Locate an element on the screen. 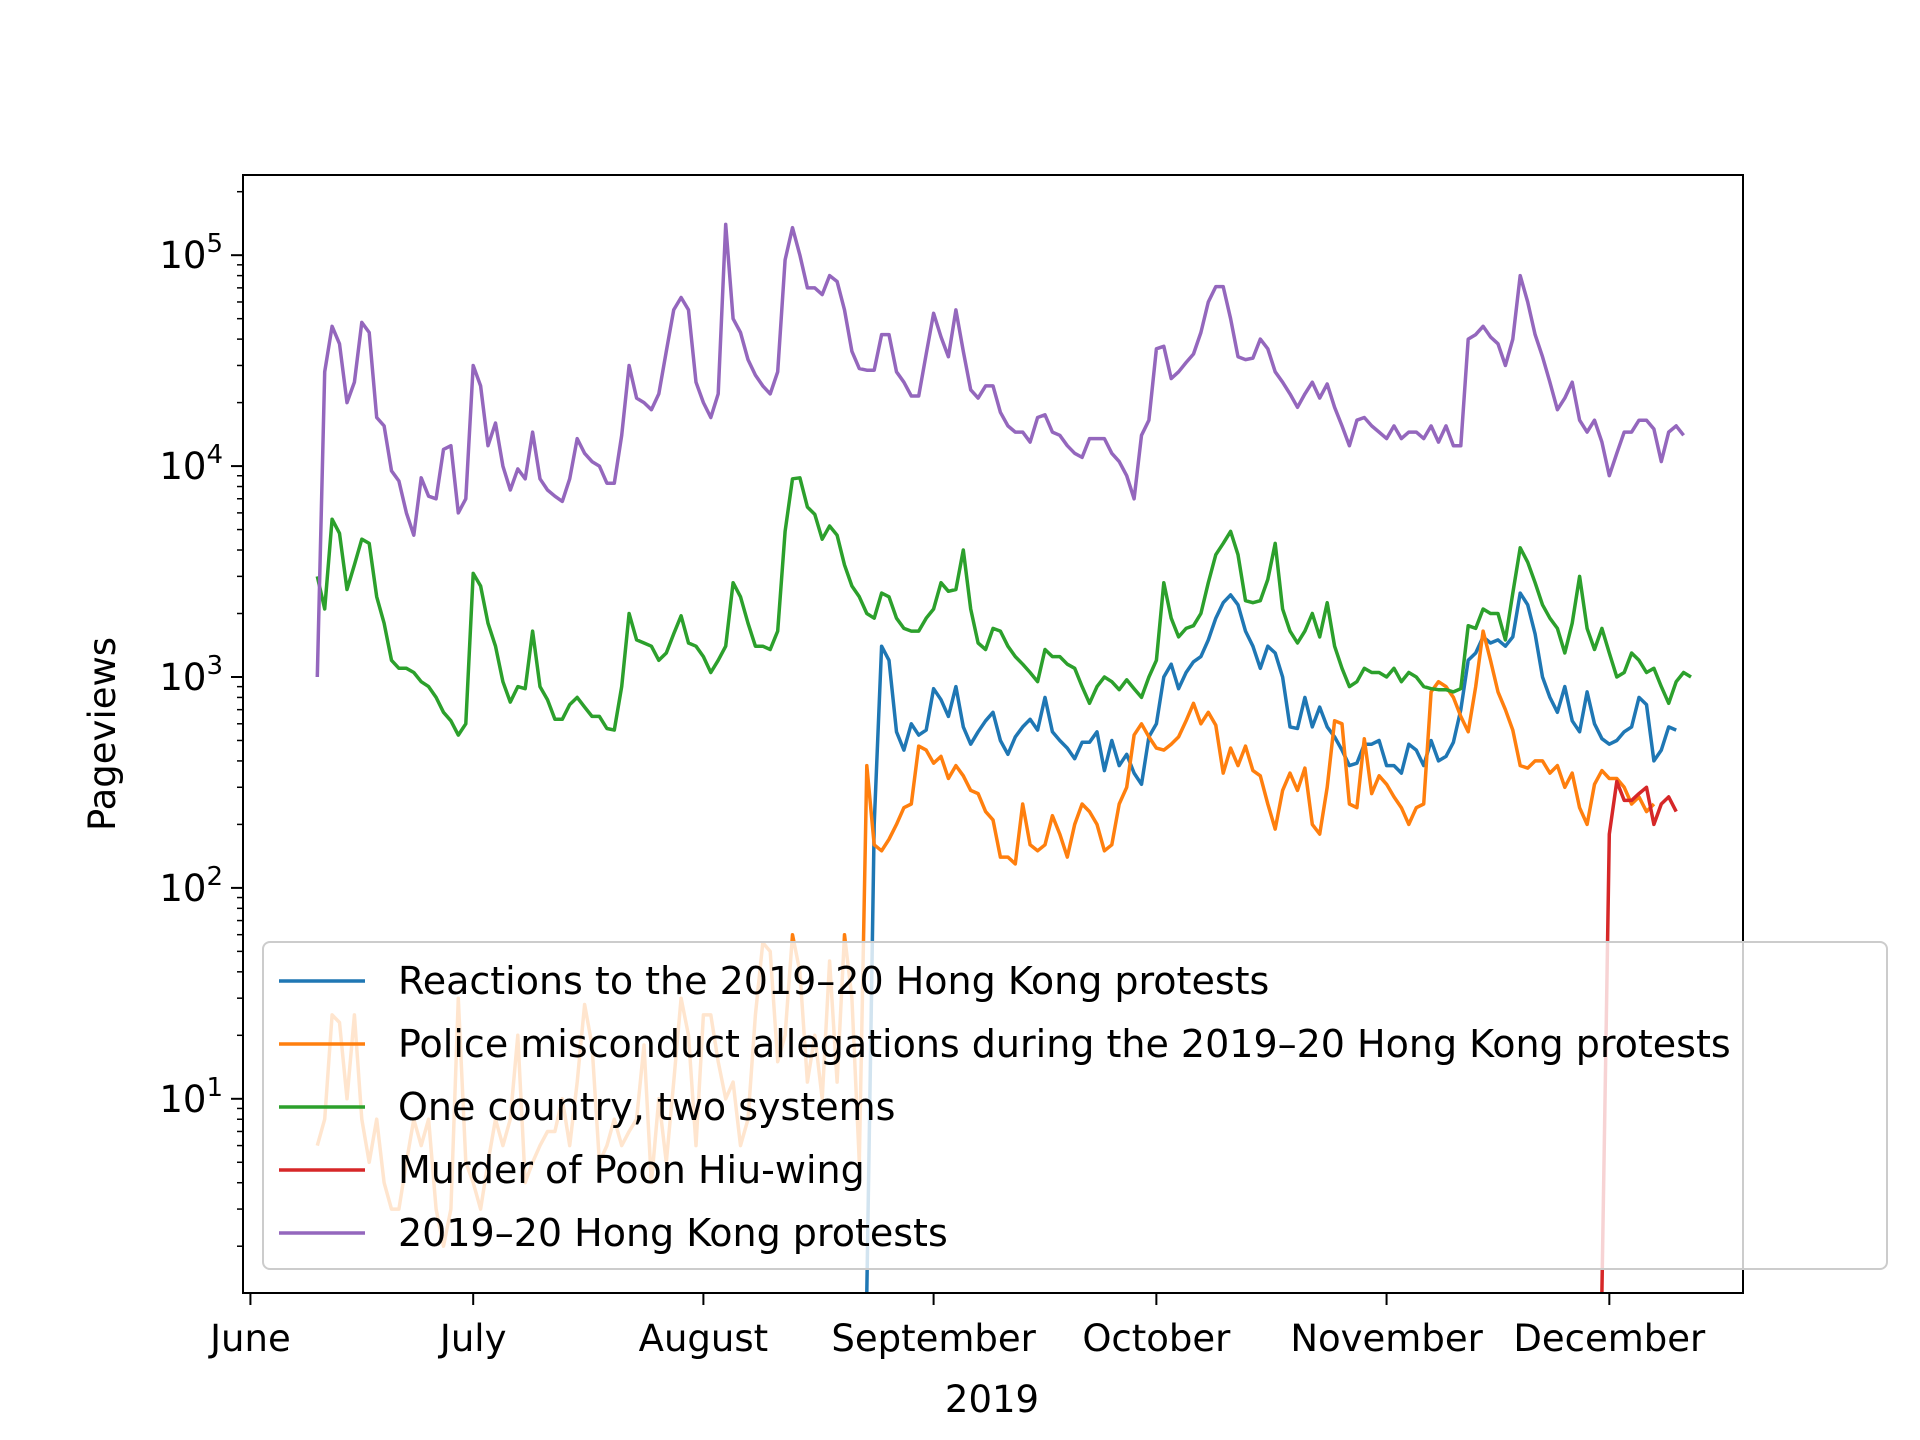  x-tick-label: June is located at coordinates (249, 1338).